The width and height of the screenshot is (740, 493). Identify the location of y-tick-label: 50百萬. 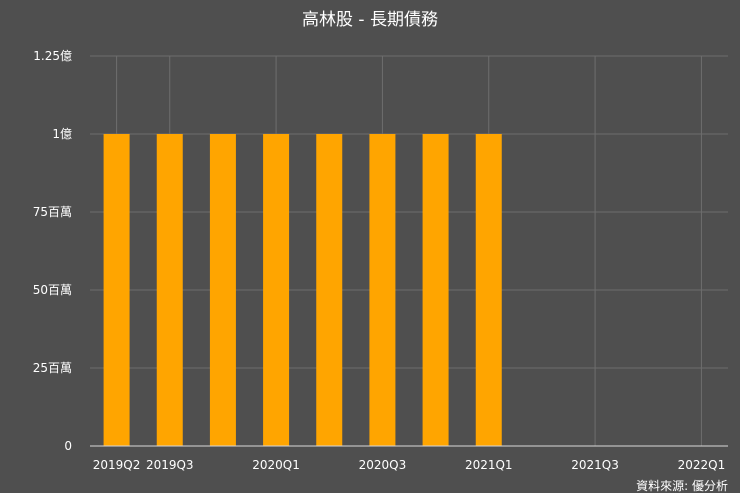
(52, 290).